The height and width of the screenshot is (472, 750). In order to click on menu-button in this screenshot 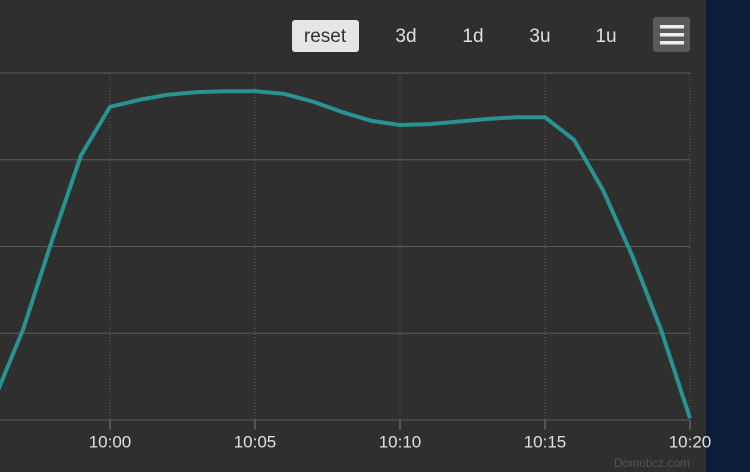, I will do `click(671, 34)`.